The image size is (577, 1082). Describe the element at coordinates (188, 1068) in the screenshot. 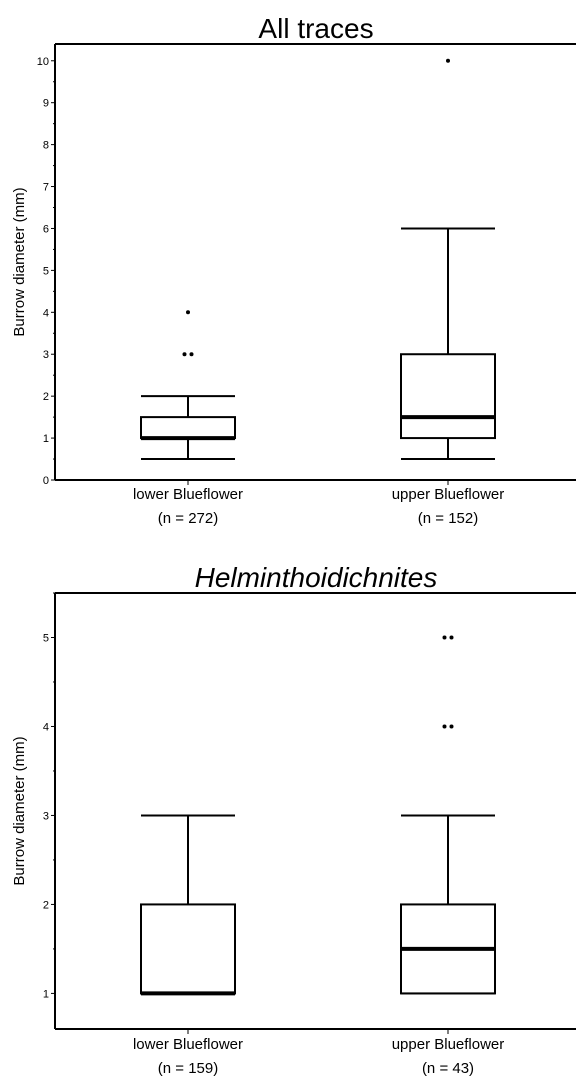

I see `x-category-n-label: (n = 159)` at that location.